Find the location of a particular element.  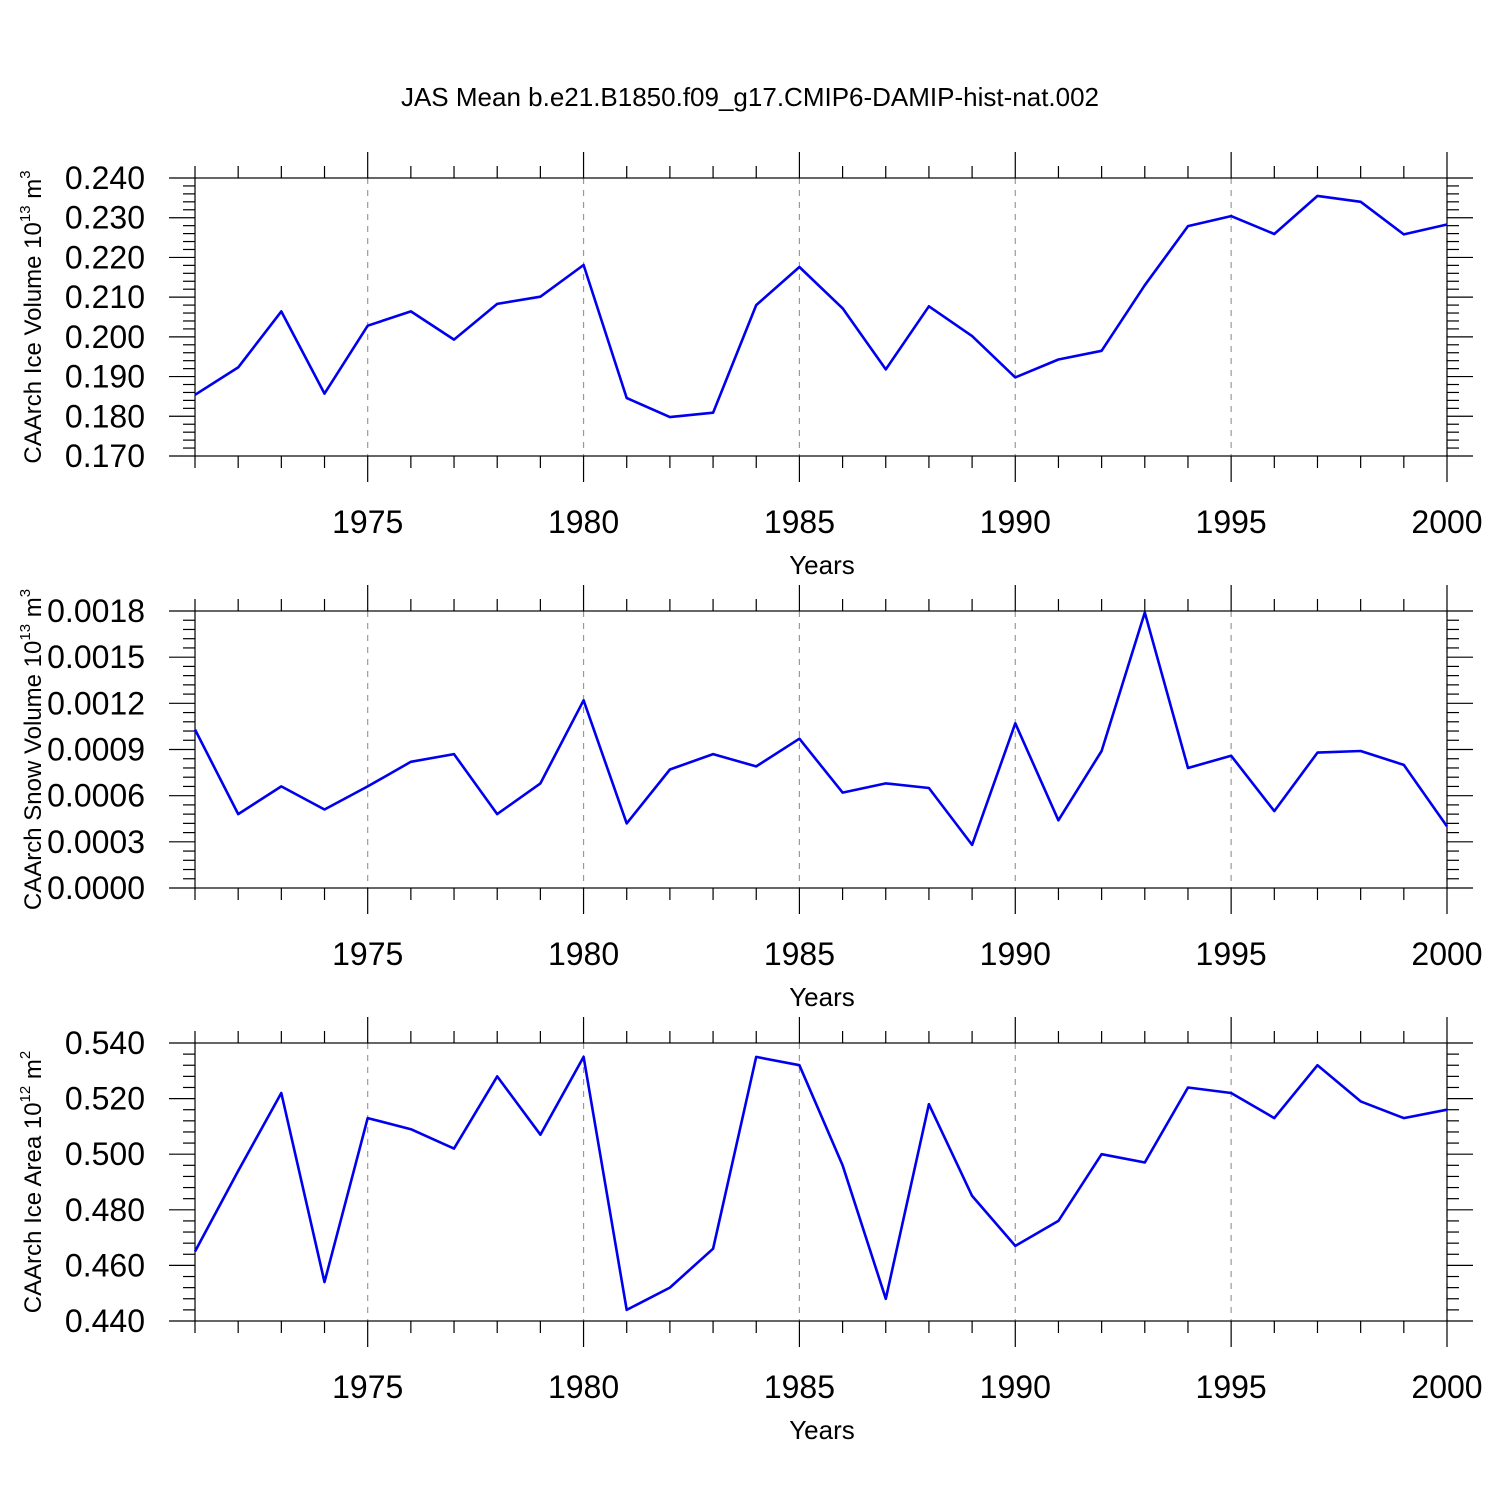

y-axis-label: CAArch Ice Volume 1013 m3 is located at coordinates (32, 316).